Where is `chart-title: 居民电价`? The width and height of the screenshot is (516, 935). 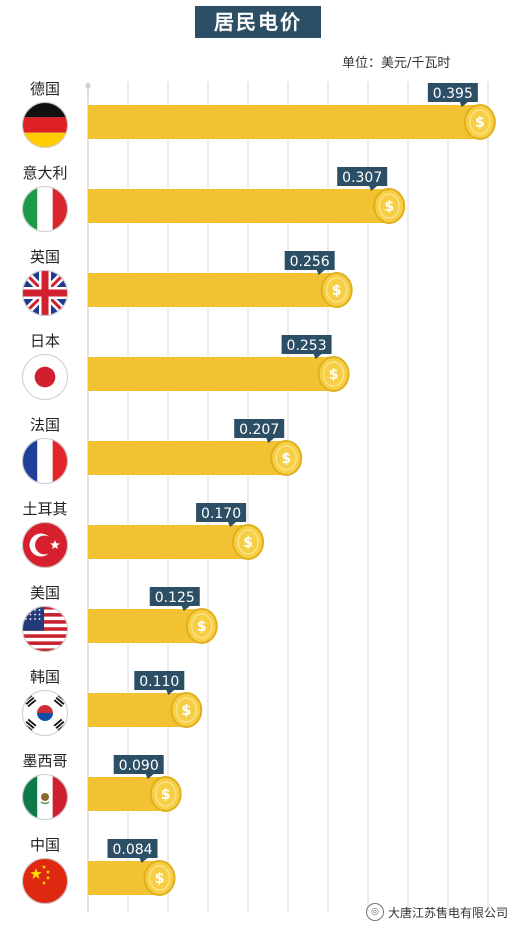 chart-title: 居民电价 is located at coordinates (258, 22).